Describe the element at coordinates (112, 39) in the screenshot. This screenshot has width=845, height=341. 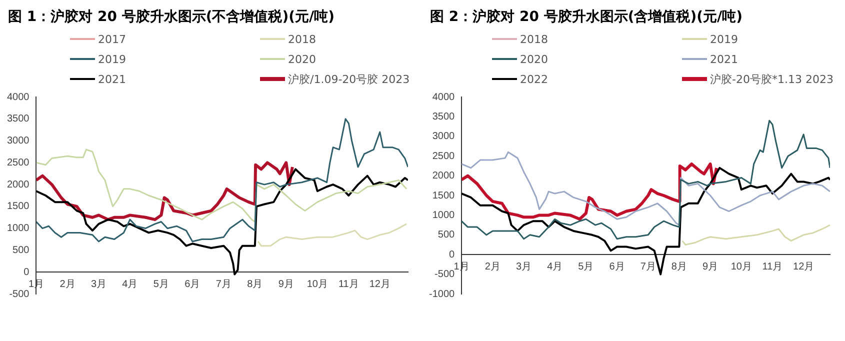
I see `legend-label: 2017` at that location.